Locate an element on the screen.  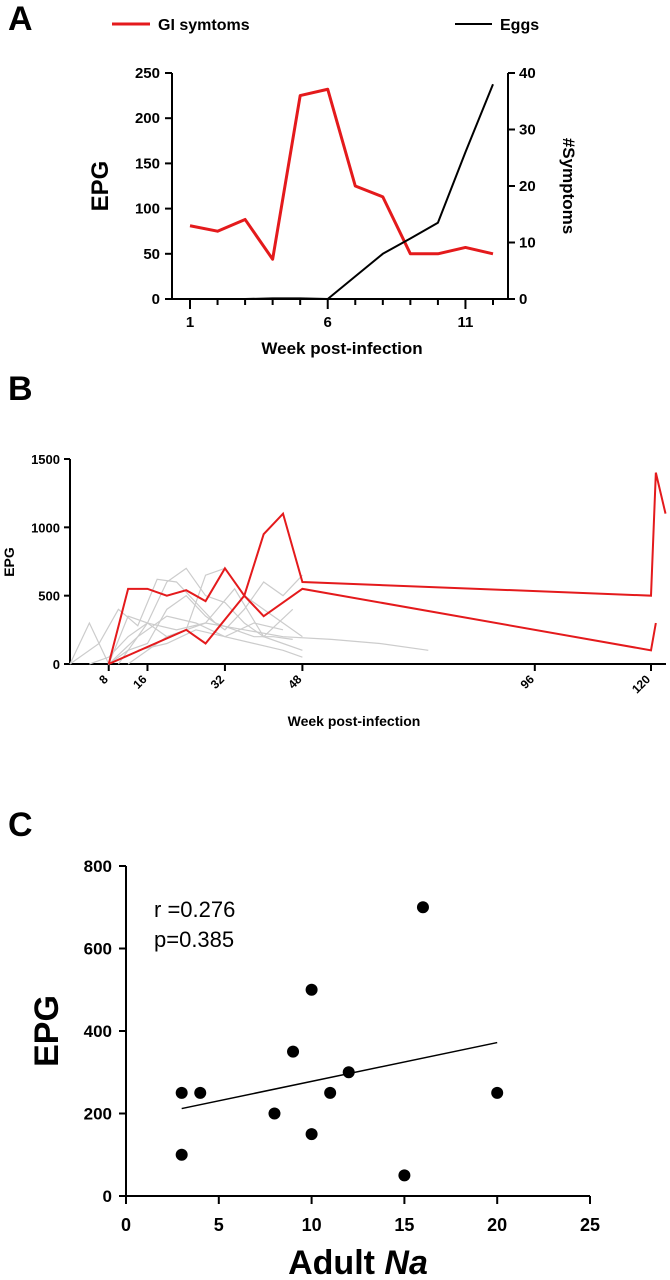
regression-line is located at coordinates (339, 1075).